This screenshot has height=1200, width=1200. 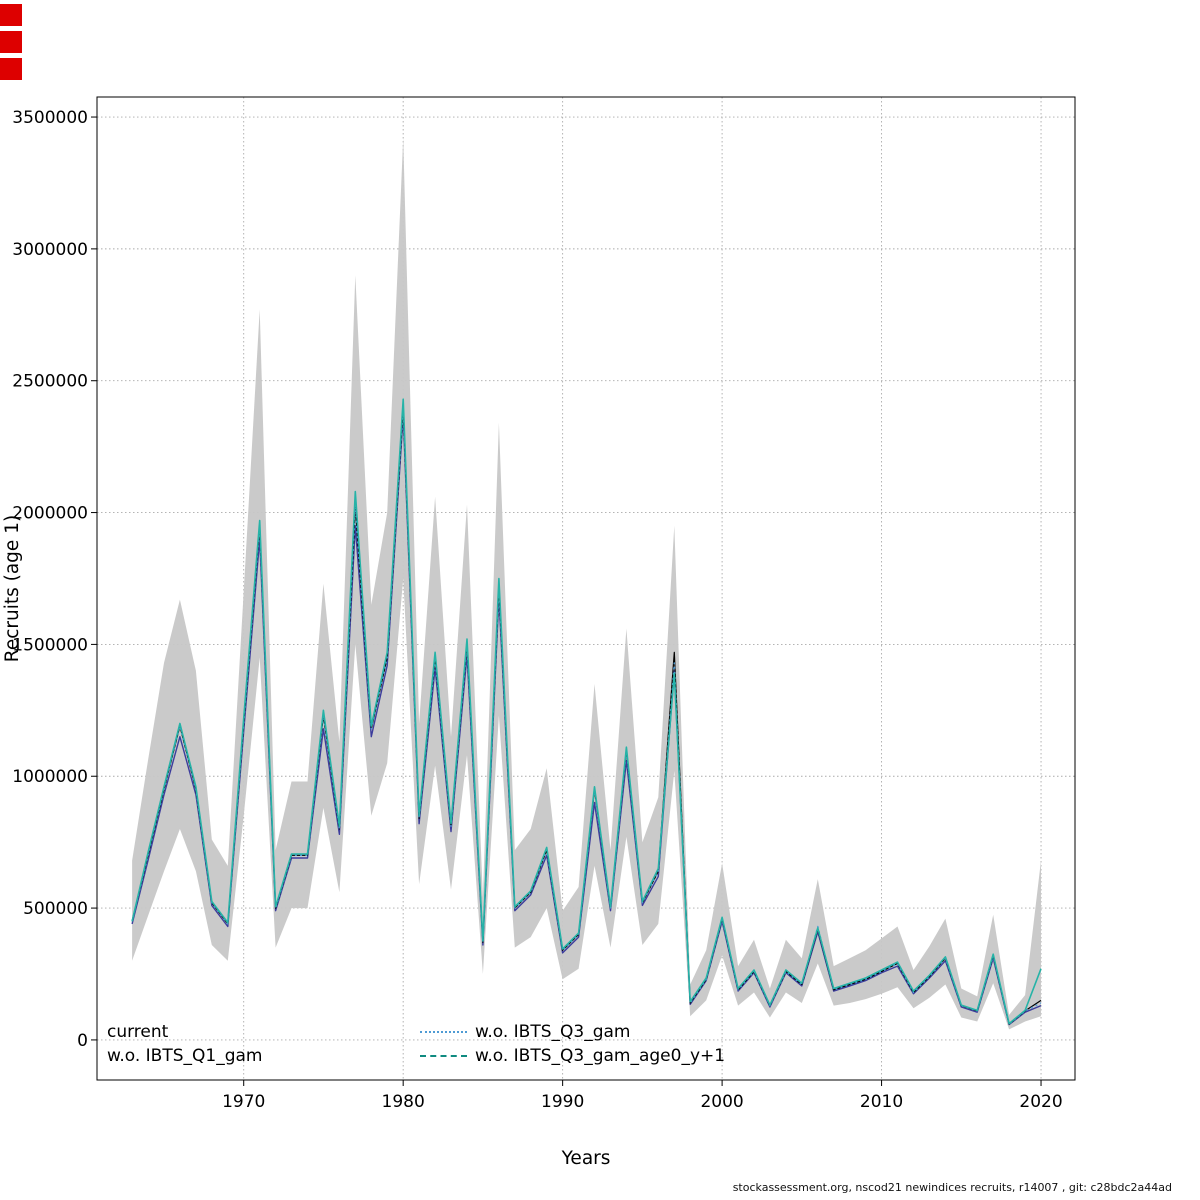 I want to click on legend-label-wo-ibts-q3-gam-age0: w.o. IBTS_Q3_gam_age0_y+1, so click(x=600, y=1056).